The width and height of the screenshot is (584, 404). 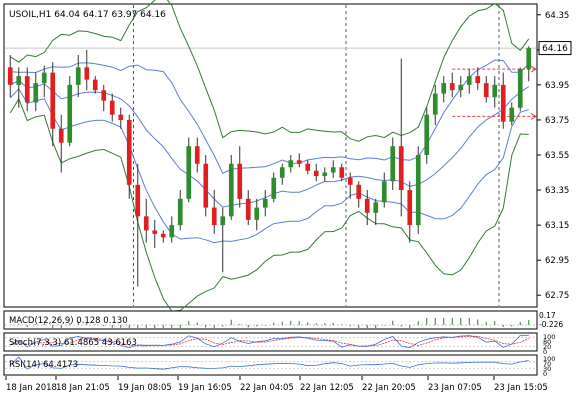 I want to click on rsi-label: RSI(14) 64.4173, so click(x=43, y=365).